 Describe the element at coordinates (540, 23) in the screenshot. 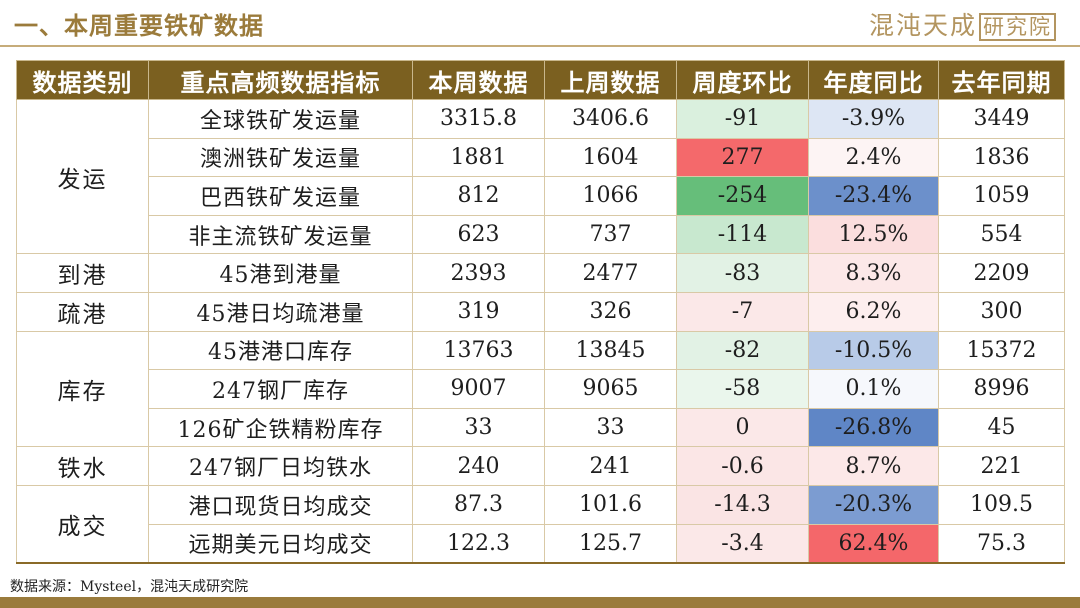

I see `page-header: 一、本周重要铁矿数据 混沌天成 研究院` at that location.